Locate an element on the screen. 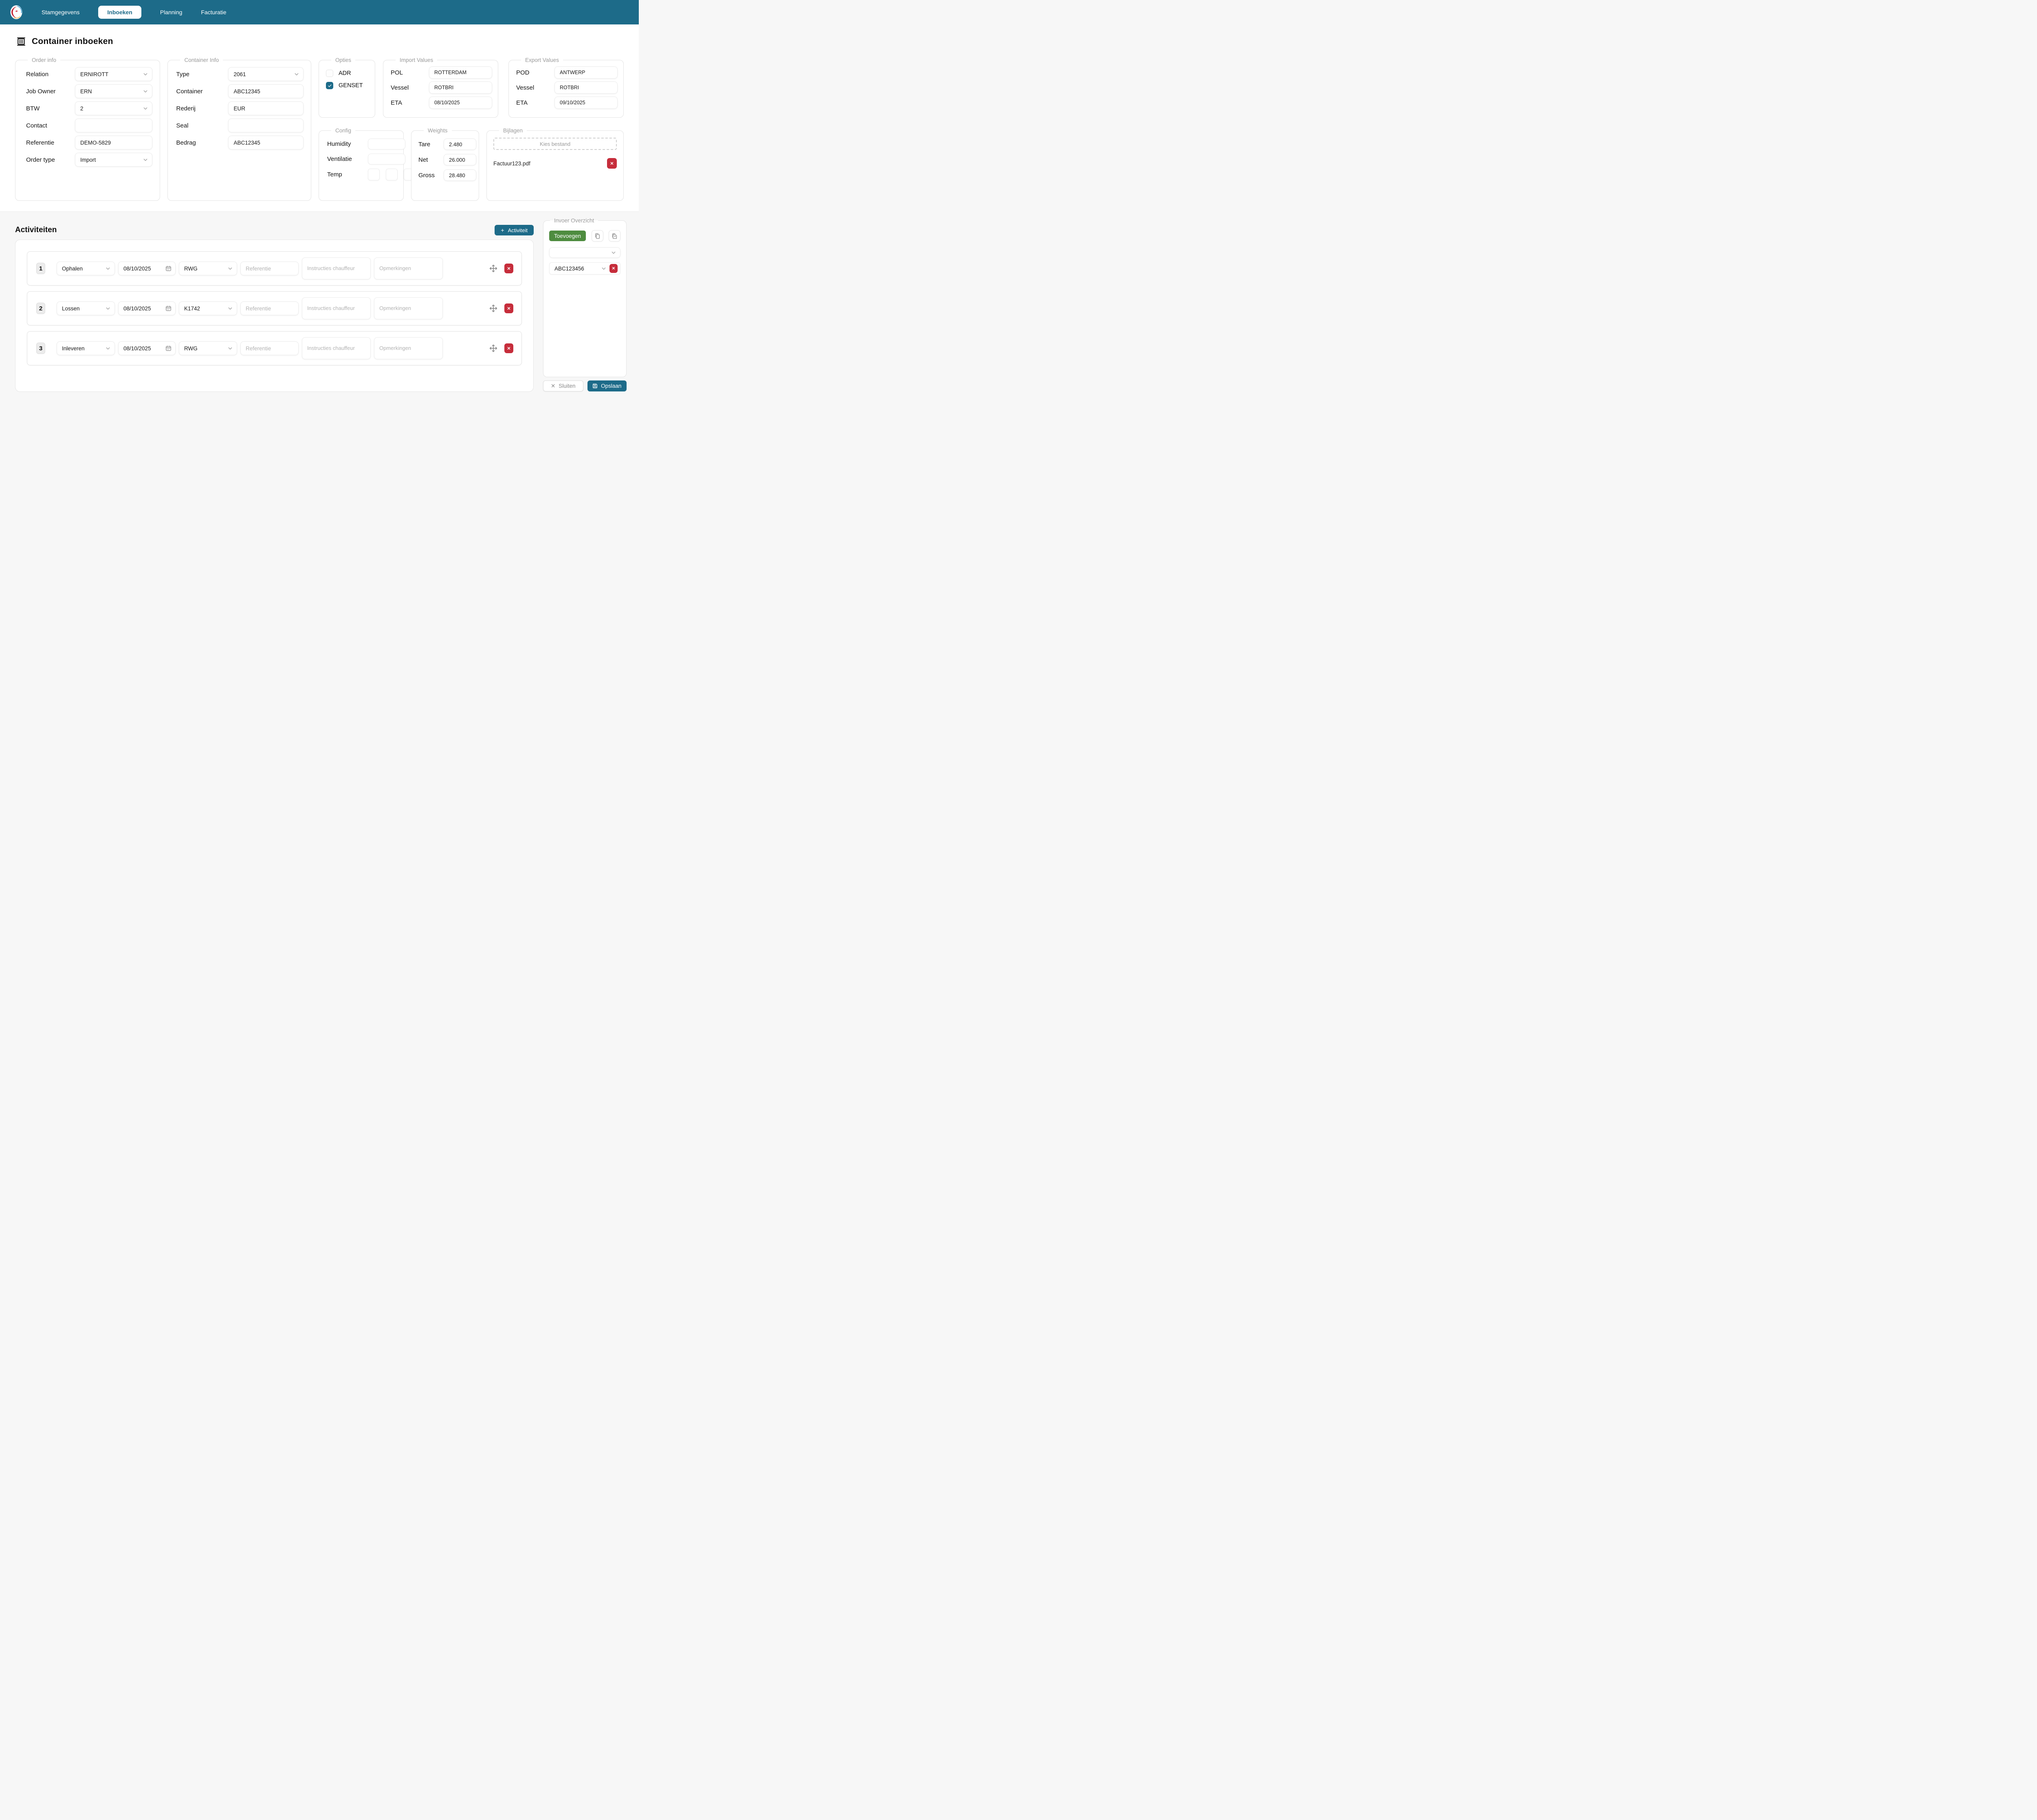 The height and width of the screenshot is (1820, 2037). copy-add-icon is located at coordinates (614, 236).